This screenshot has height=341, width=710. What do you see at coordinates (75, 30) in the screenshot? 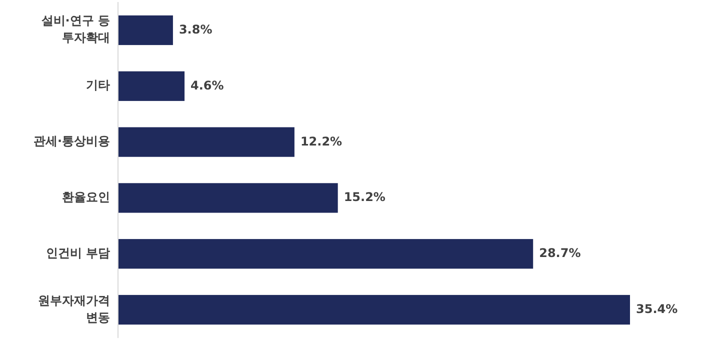
I see `y-tick-label: 설비·연구 등 투자확대` at bounding box center [75, 30].